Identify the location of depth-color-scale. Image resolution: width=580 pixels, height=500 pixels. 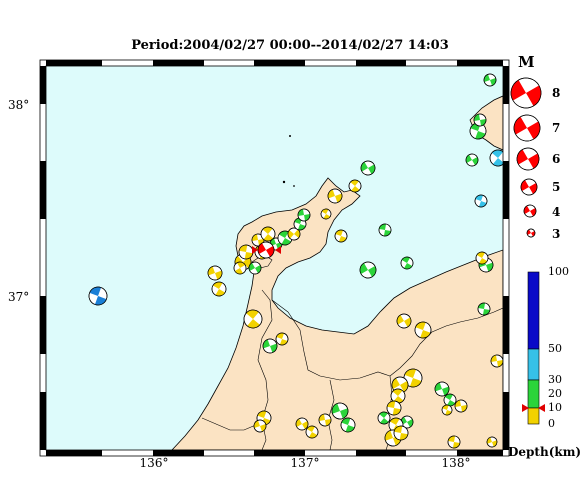
(533, 348).